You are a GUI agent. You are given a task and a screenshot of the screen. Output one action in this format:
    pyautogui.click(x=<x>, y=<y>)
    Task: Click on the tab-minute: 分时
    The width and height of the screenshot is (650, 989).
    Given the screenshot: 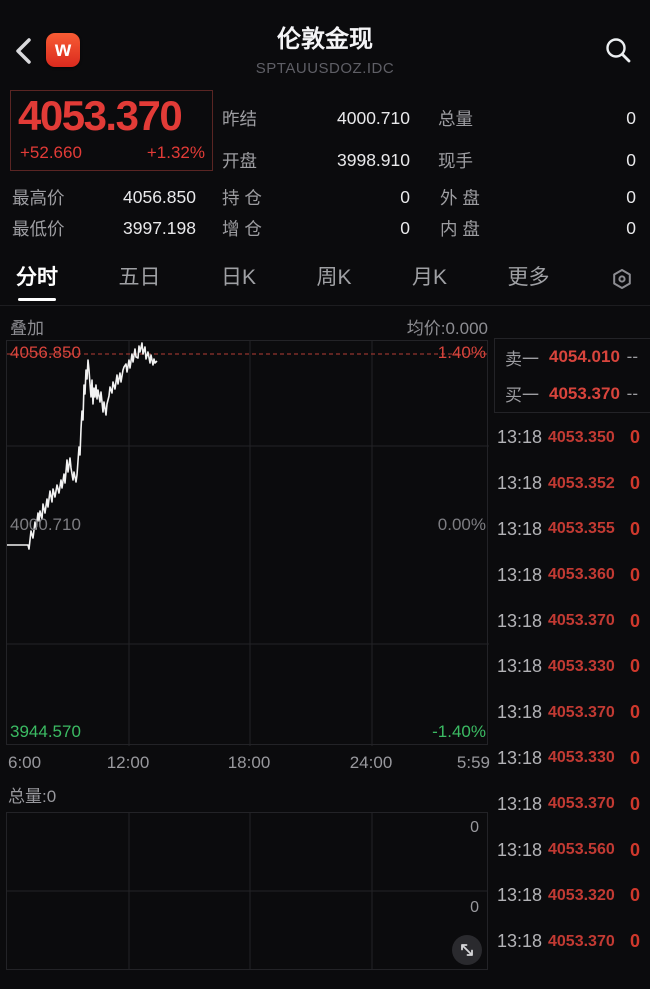 What is the action you would take?
    pyautogui.click(x=37, y=279)
    